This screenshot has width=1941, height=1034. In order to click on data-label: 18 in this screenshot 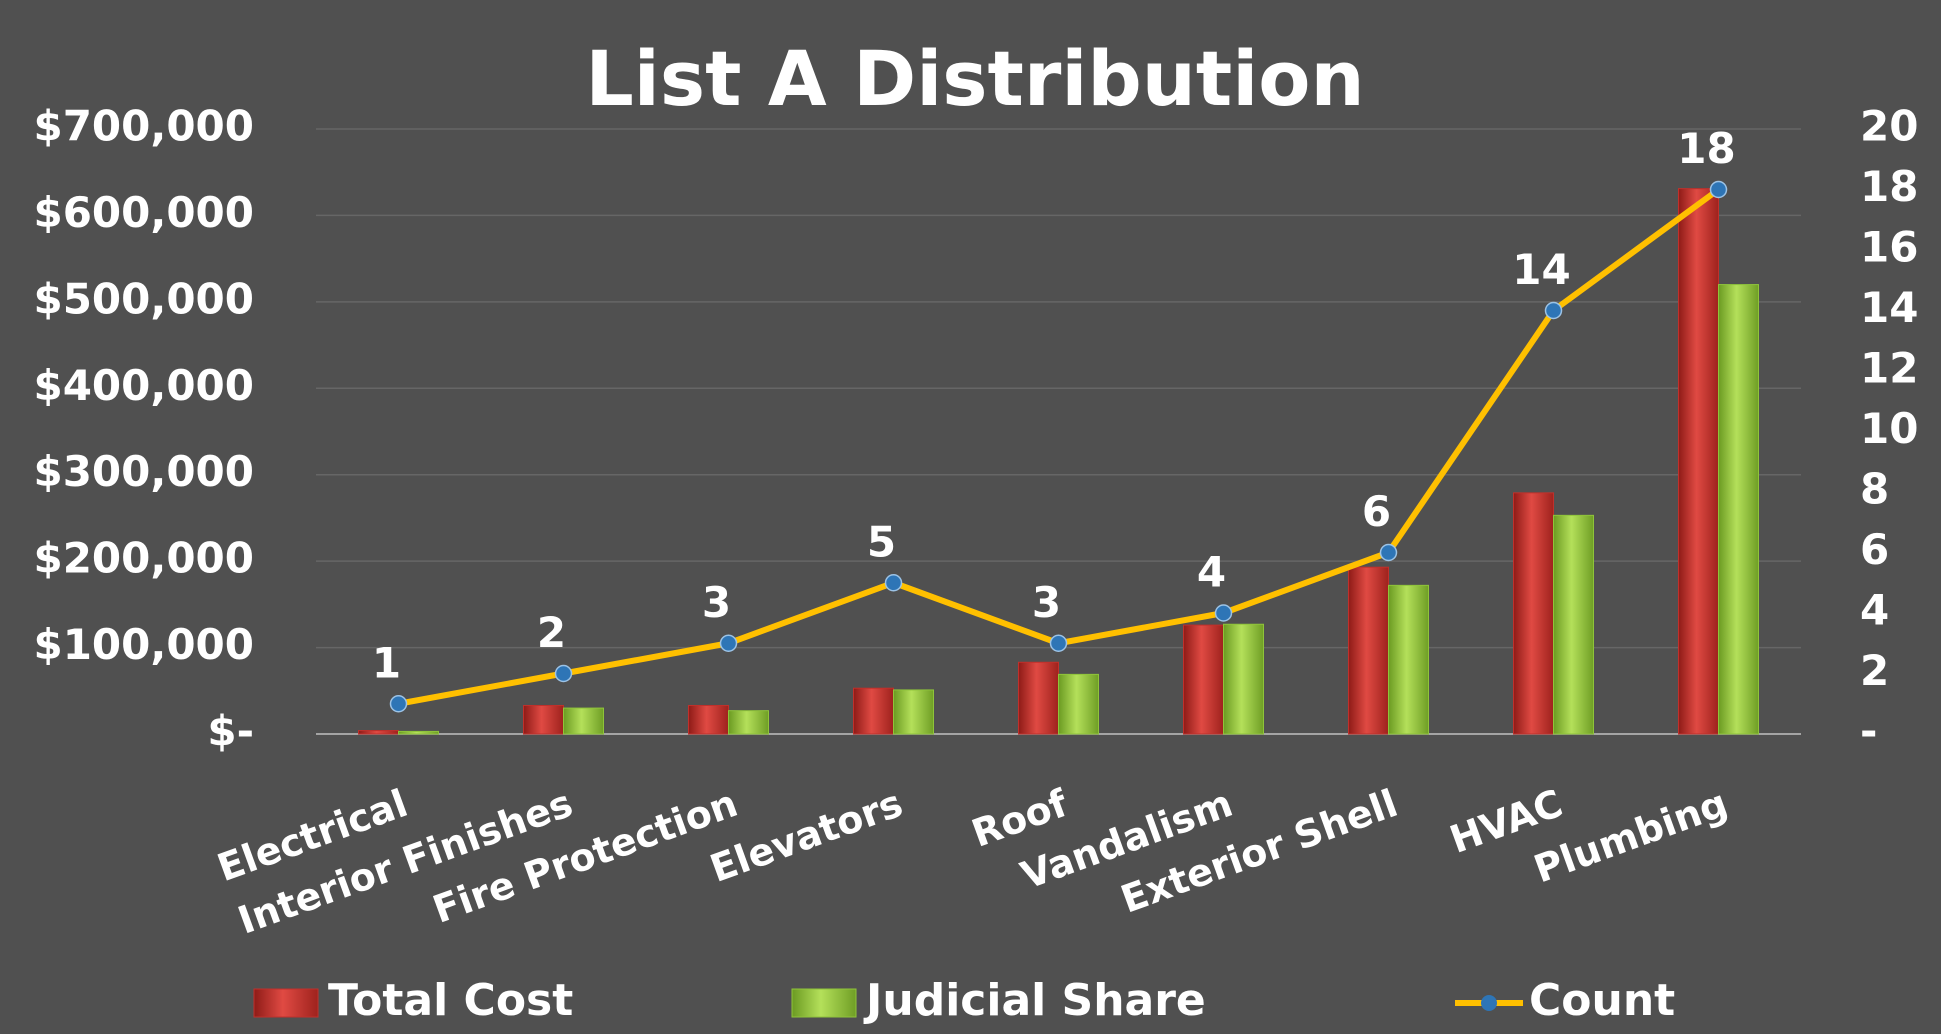, I will do `click(1706, 148)`.